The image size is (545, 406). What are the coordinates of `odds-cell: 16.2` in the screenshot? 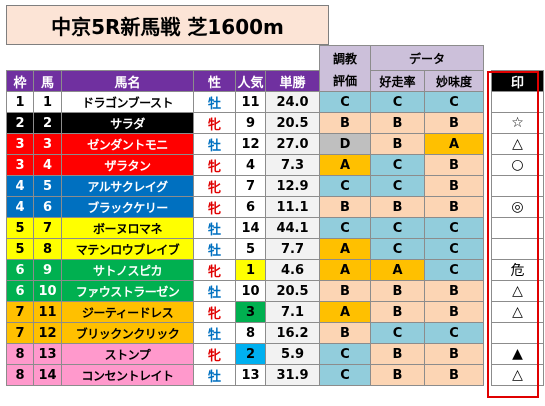 It's located at (292, 333).